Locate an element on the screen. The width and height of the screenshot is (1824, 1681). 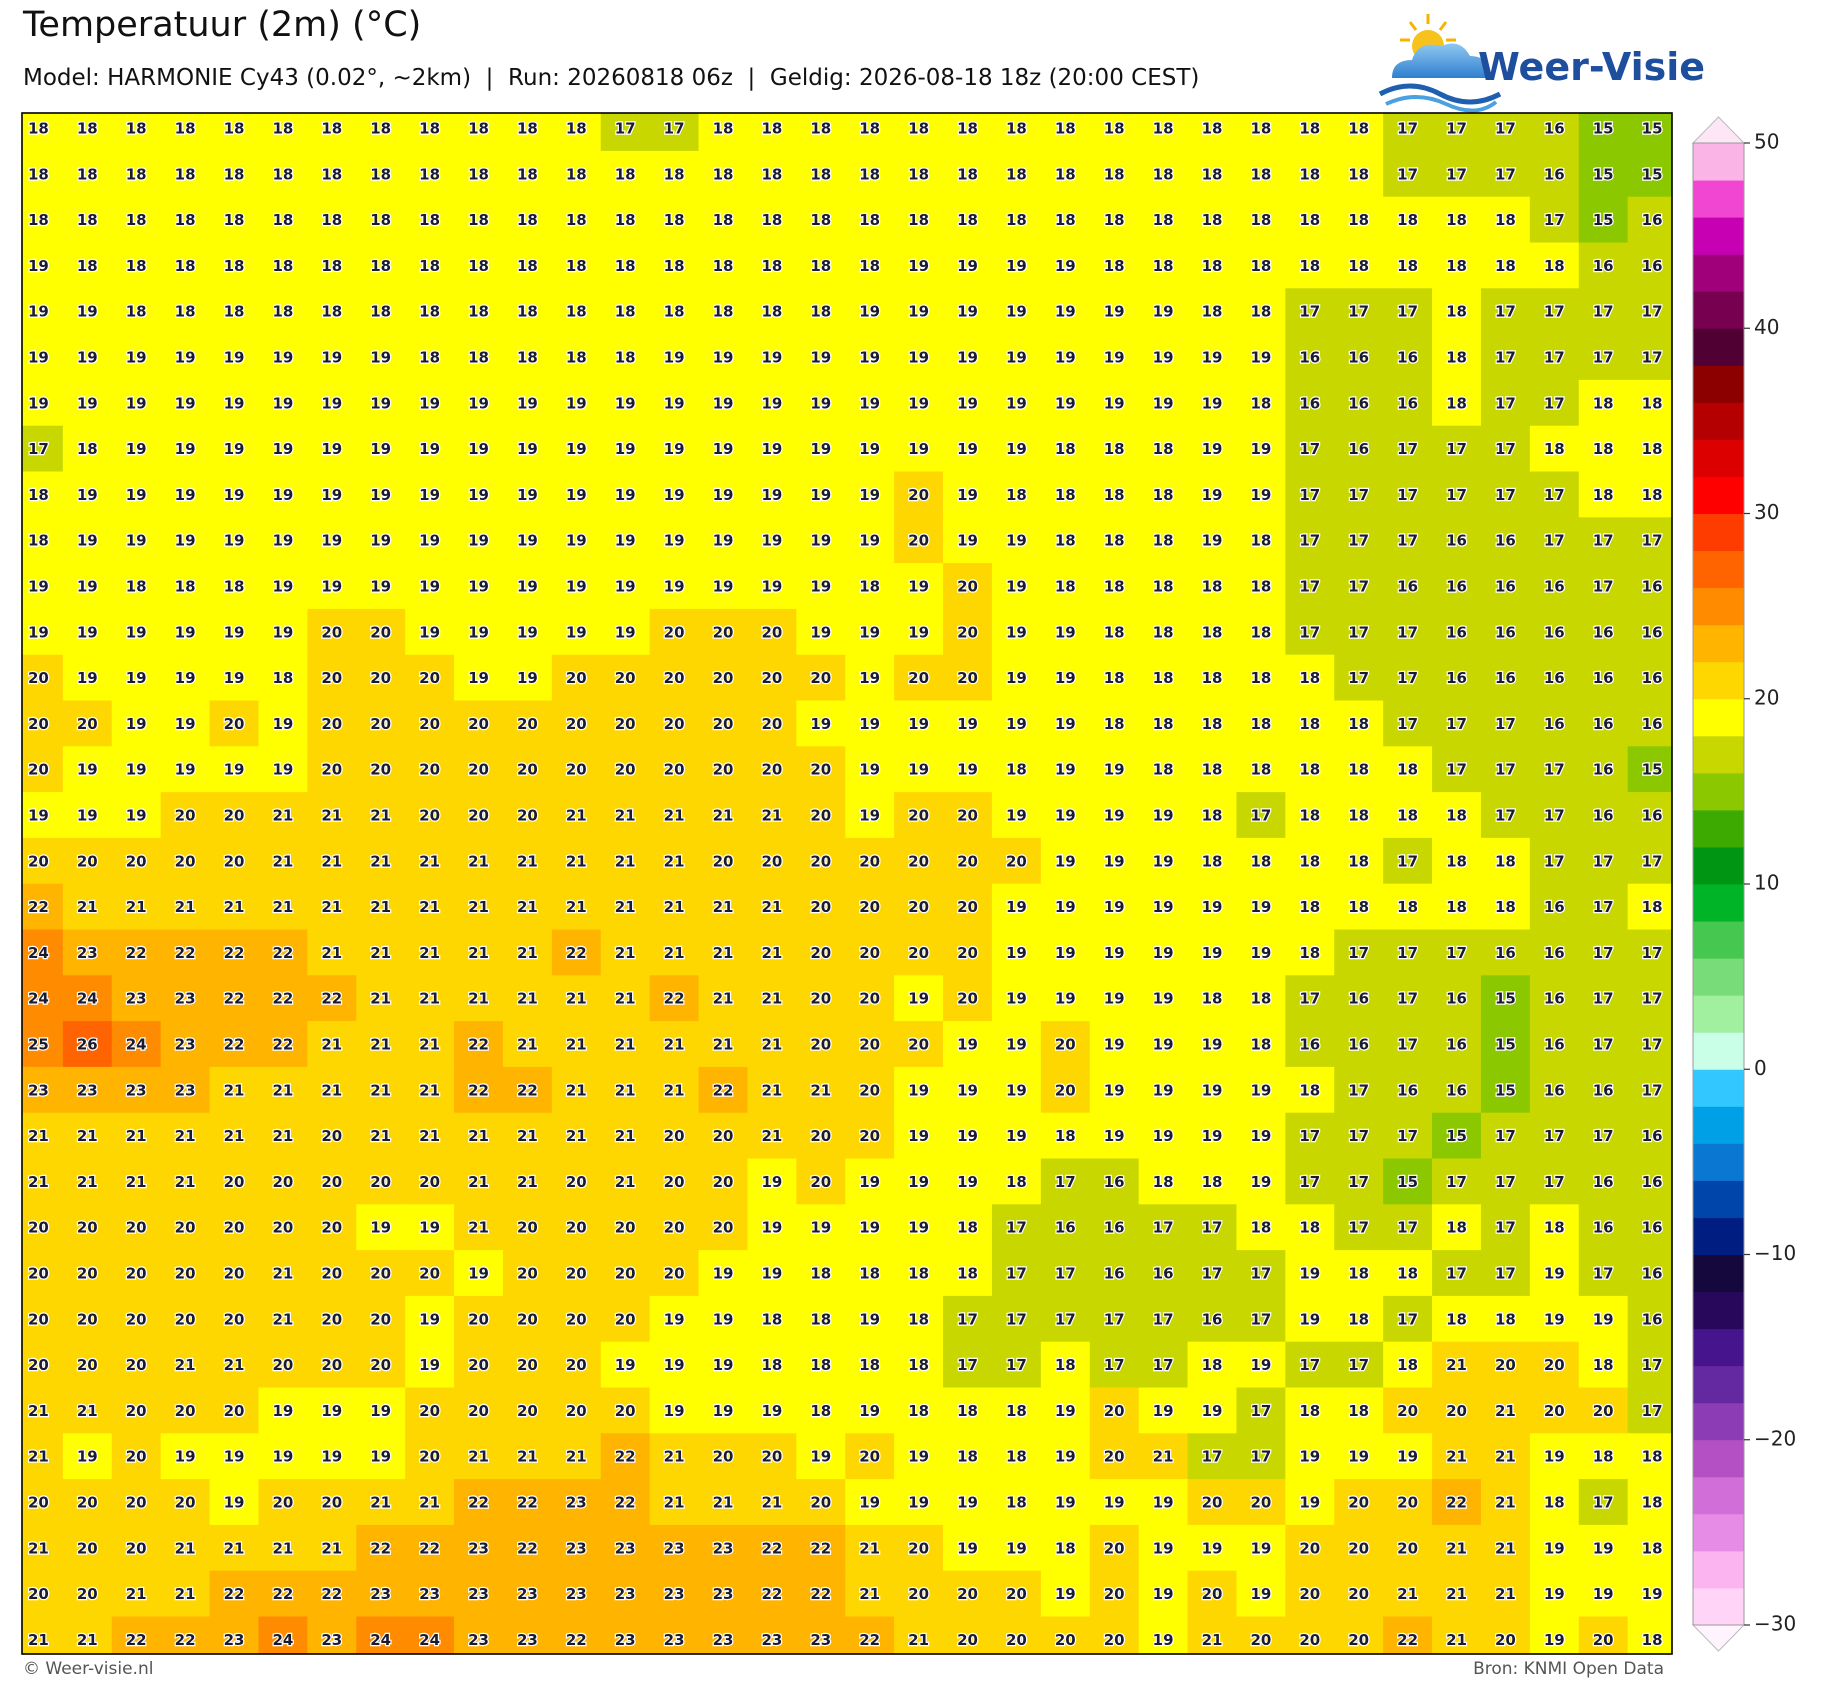
temperature-label: 22 is located at coordinates (527, 1090).